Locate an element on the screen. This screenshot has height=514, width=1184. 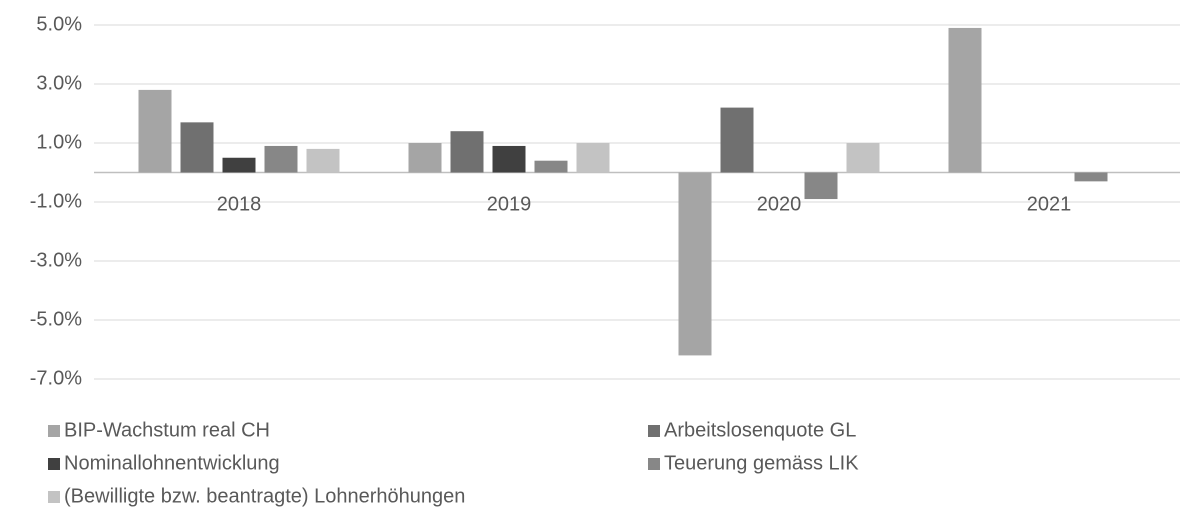
legend-label: Arbeitslosenquote GL is located at coordinates (760, 430).